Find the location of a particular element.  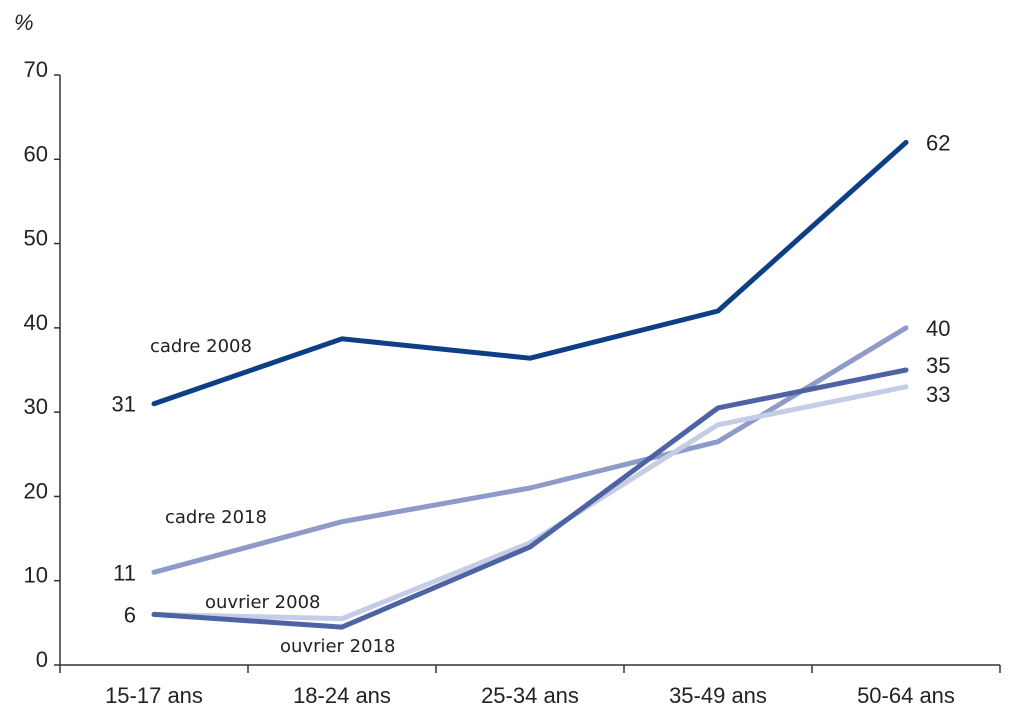

y-tick-label: 70 is located at coordinates (36, 69).